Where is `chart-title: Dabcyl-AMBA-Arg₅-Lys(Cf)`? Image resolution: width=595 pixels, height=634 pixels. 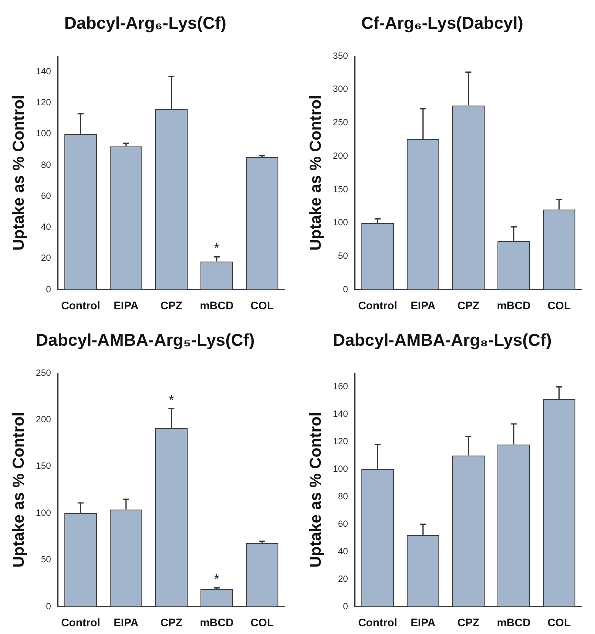
chart-title: Dabcyl-AMBA-Arg₅-Lys(Cf) is located at coordinates (145, 340).